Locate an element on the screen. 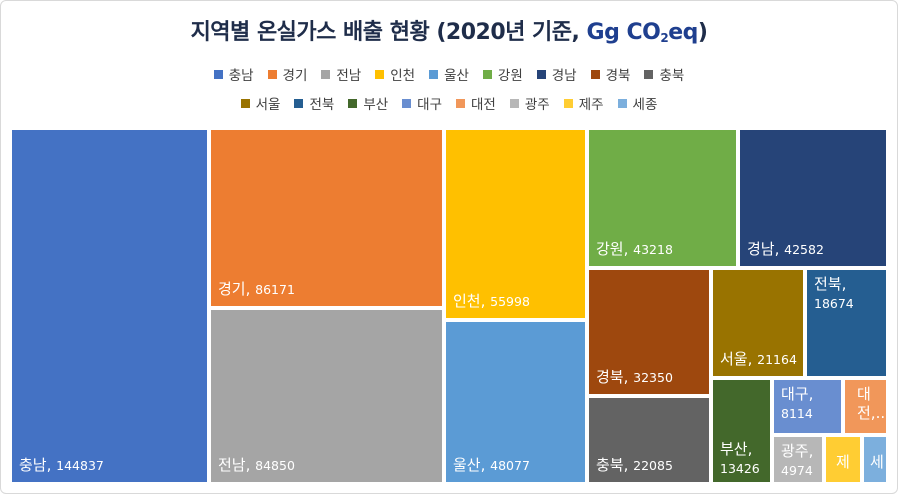 The height and width of the screenshot is (494, 898). tile-data-label: 인천, 55998 is located at coordinates (491, 301).